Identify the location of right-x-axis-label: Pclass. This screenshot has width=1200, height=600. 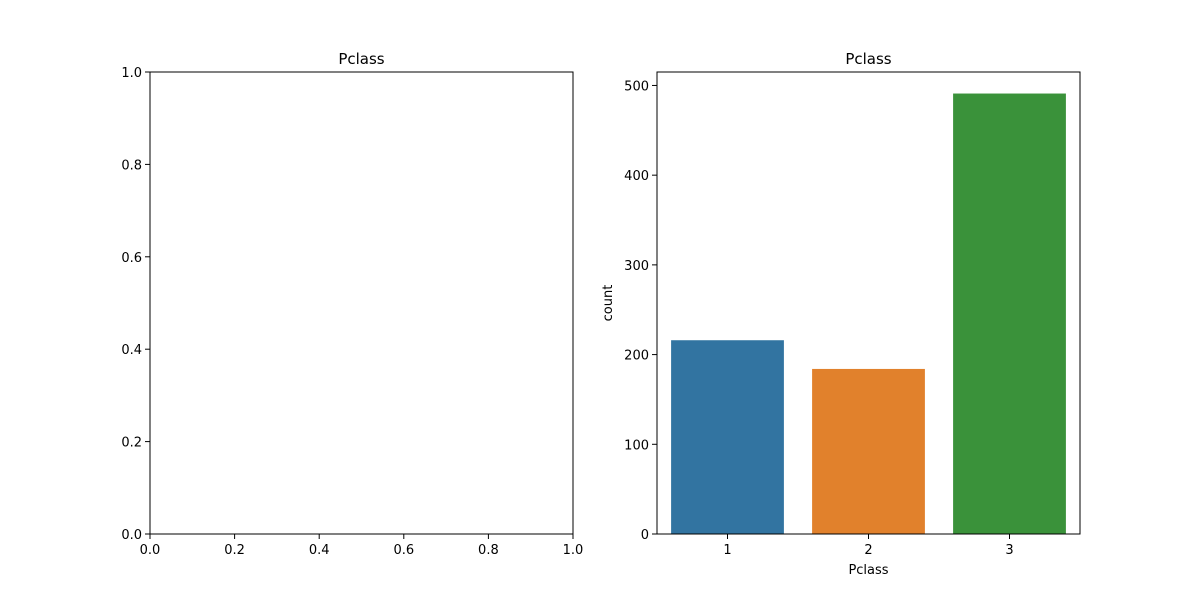
(868, 570).